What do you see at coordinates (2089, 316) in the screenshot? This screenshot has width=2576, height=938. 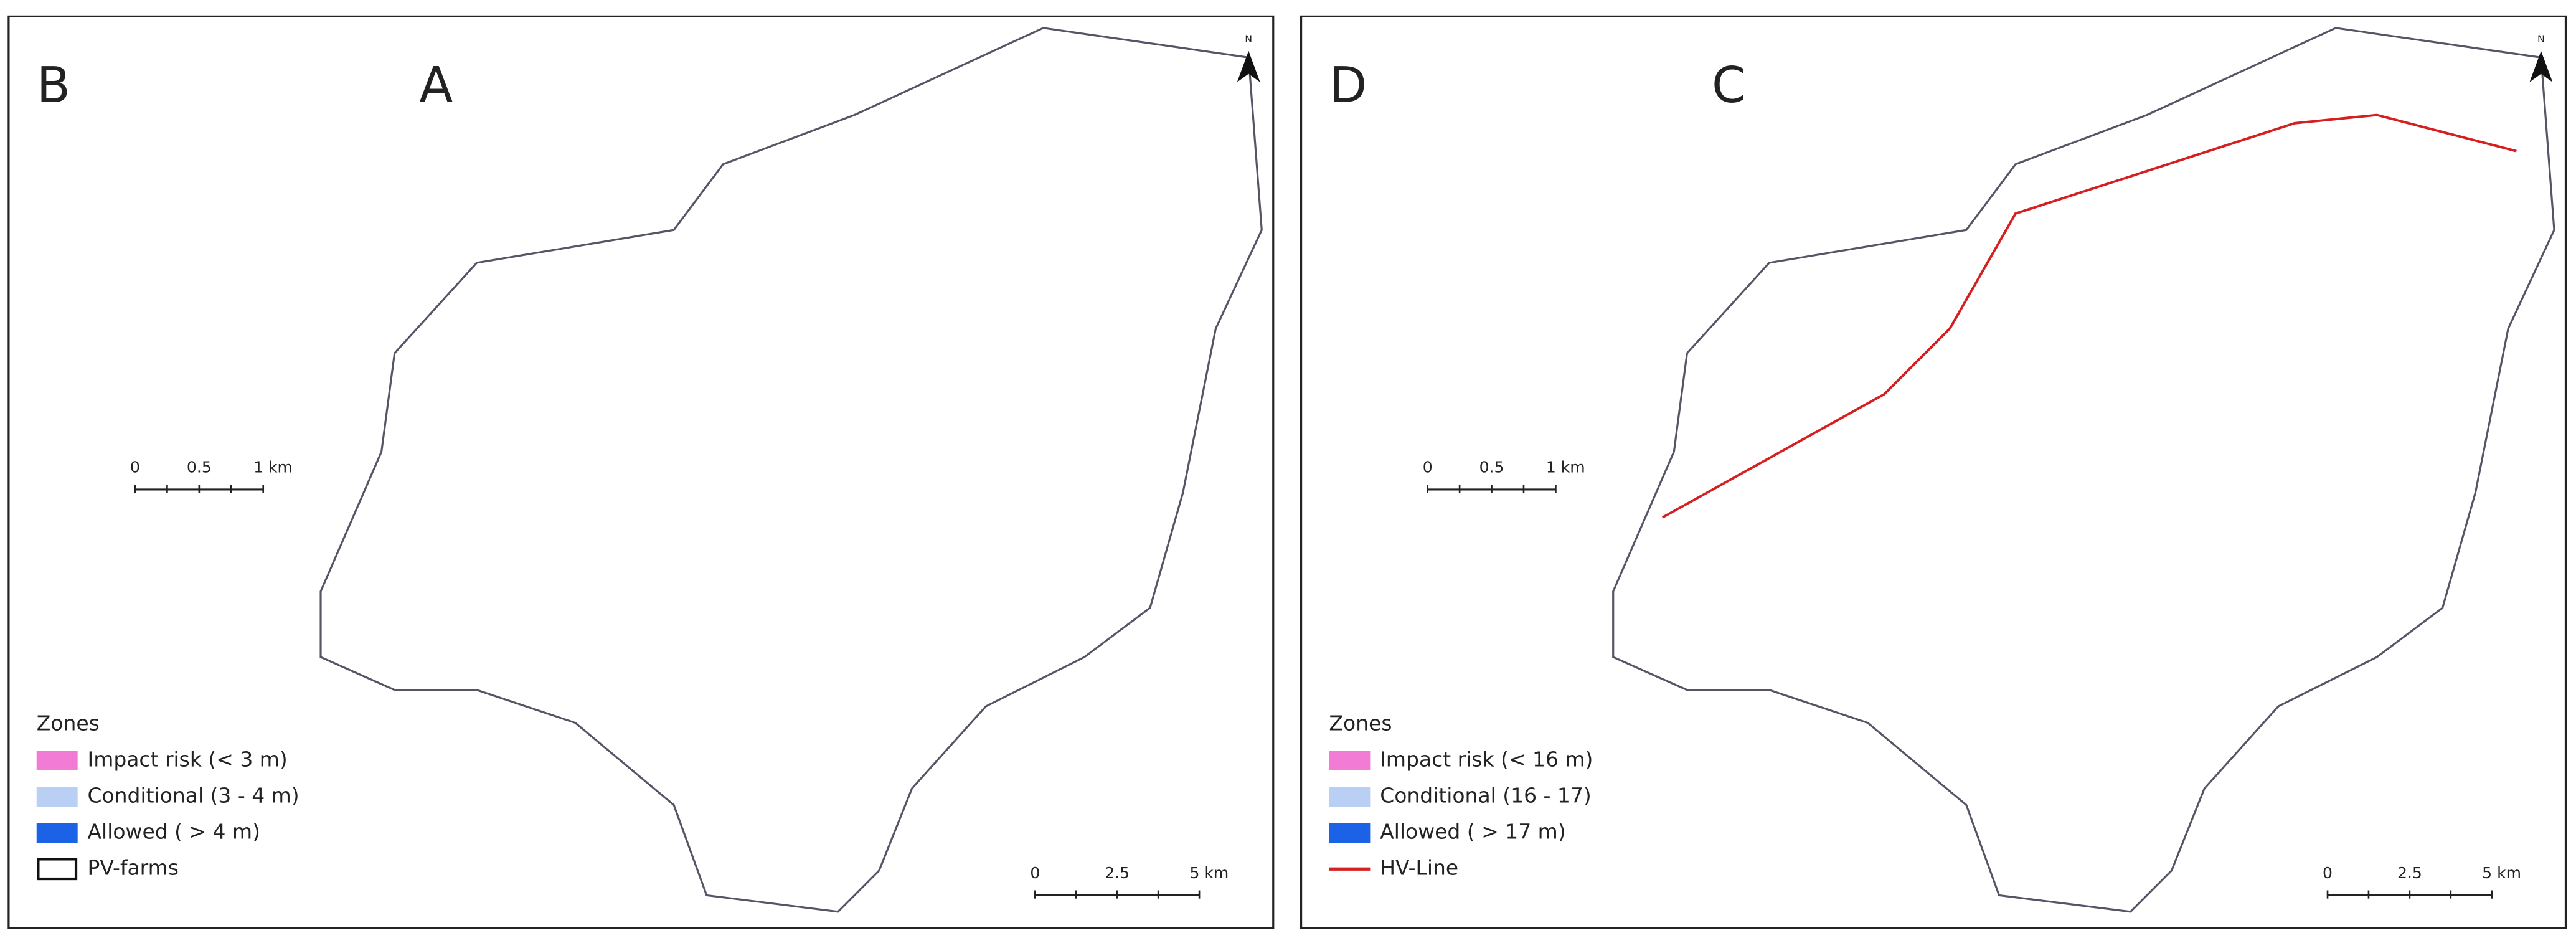 I see `hv-line` at bounding box center [2089, 316].